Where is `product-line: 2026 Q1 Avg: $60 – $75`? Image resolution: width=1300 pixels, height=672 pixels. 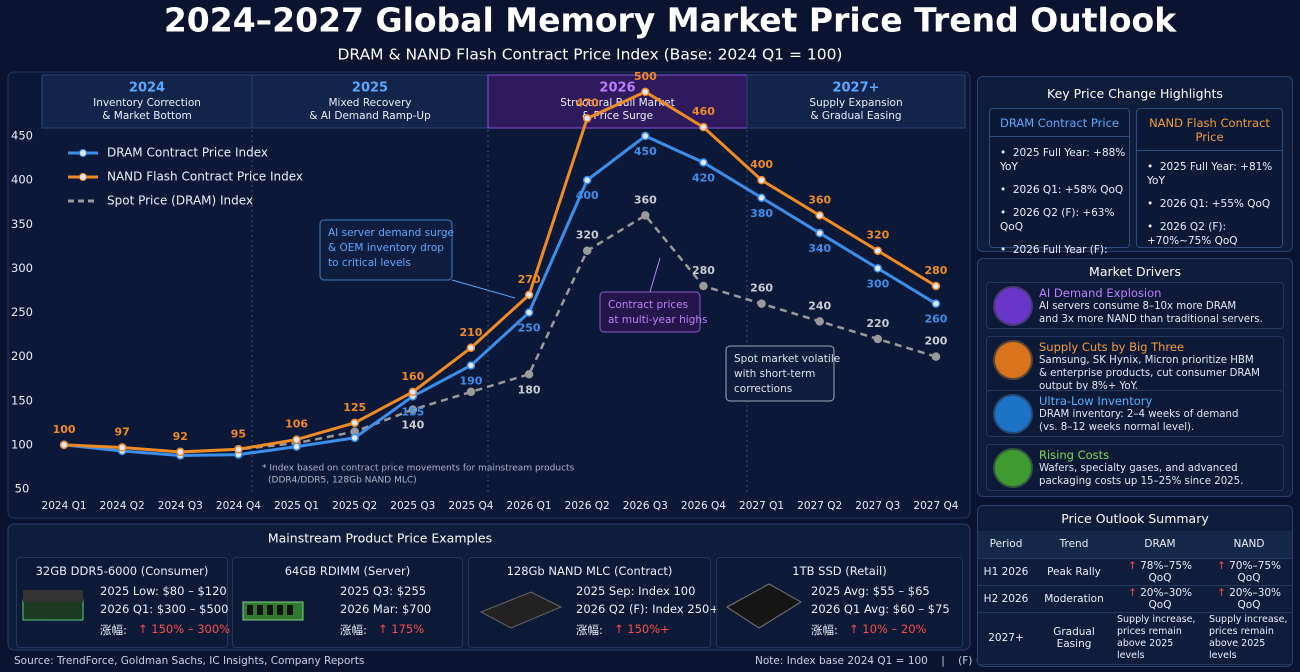 product-line: 2026 Q1 Avg: $60 – $75 is located at coordinates (880, 609).